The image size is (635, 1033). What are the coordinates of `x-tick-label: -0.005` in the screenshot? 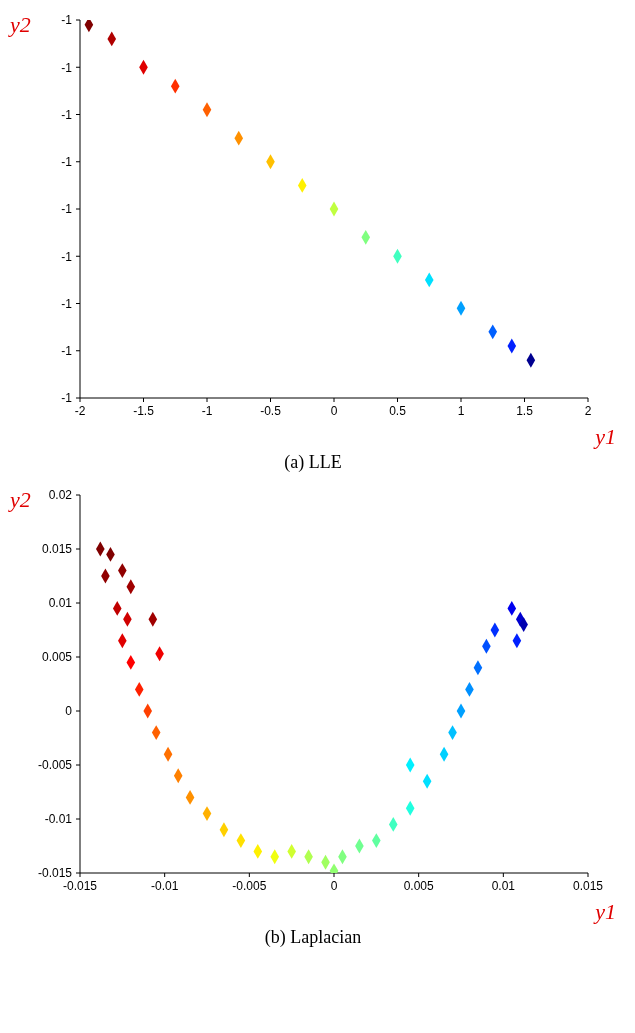 It's located at (249, 885).